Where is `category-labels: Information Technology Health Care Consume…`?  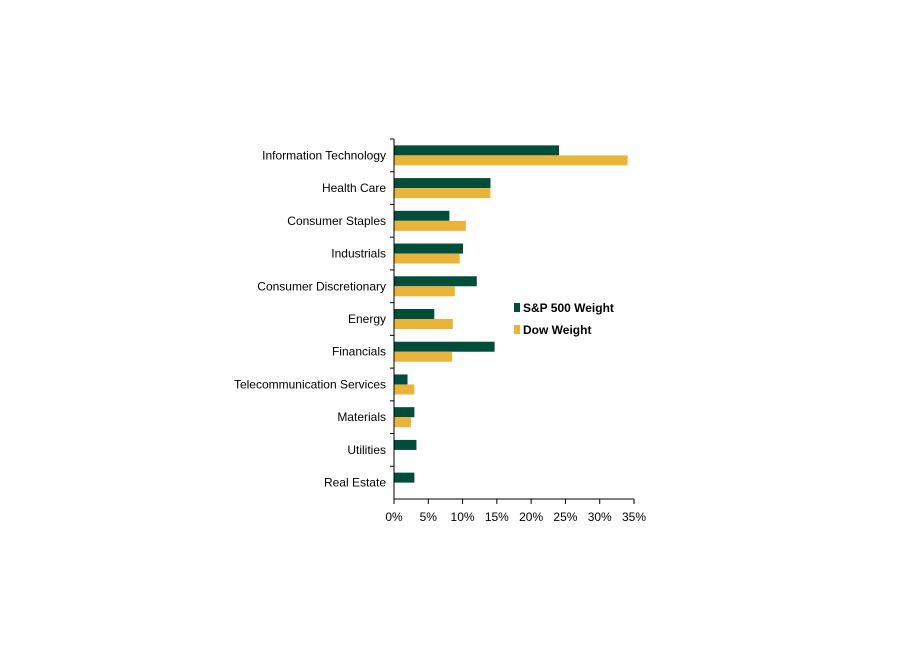 category-labels: Information Technology Health Care Consume… is located at coordinates (314, 314).